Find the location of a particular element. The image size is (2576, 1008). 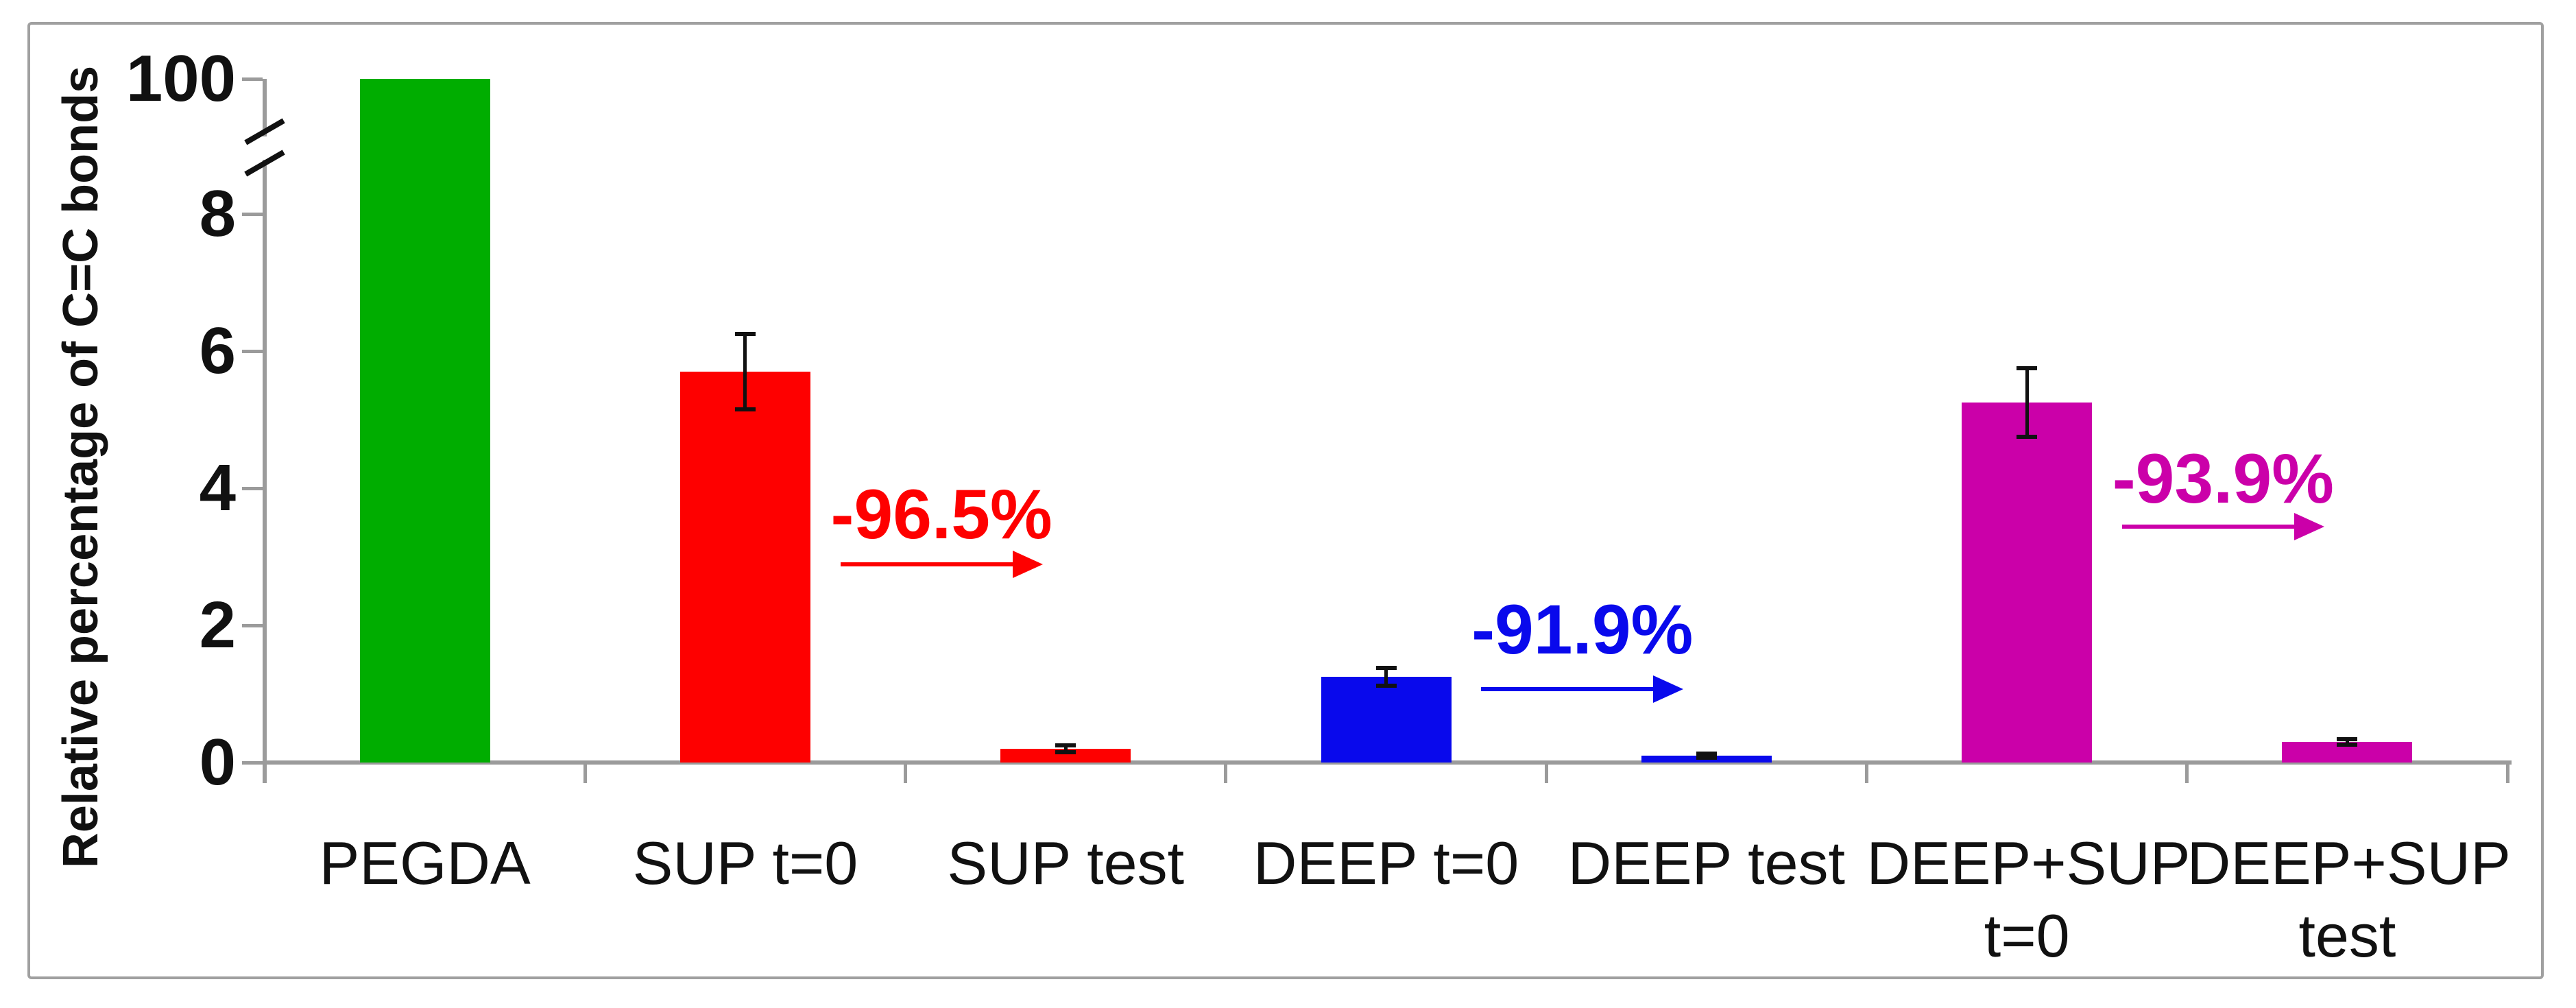

x-category-label-line: PEGDA is located at coordinates (425, 863).